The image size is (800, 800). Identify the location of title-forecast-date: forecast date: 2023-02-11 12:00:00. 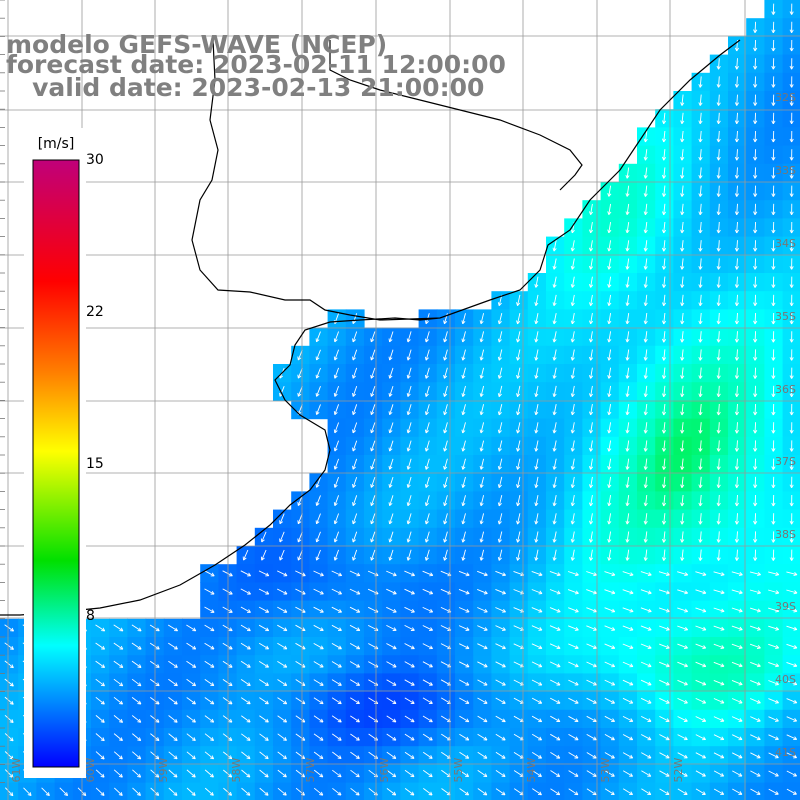
(256, 64).